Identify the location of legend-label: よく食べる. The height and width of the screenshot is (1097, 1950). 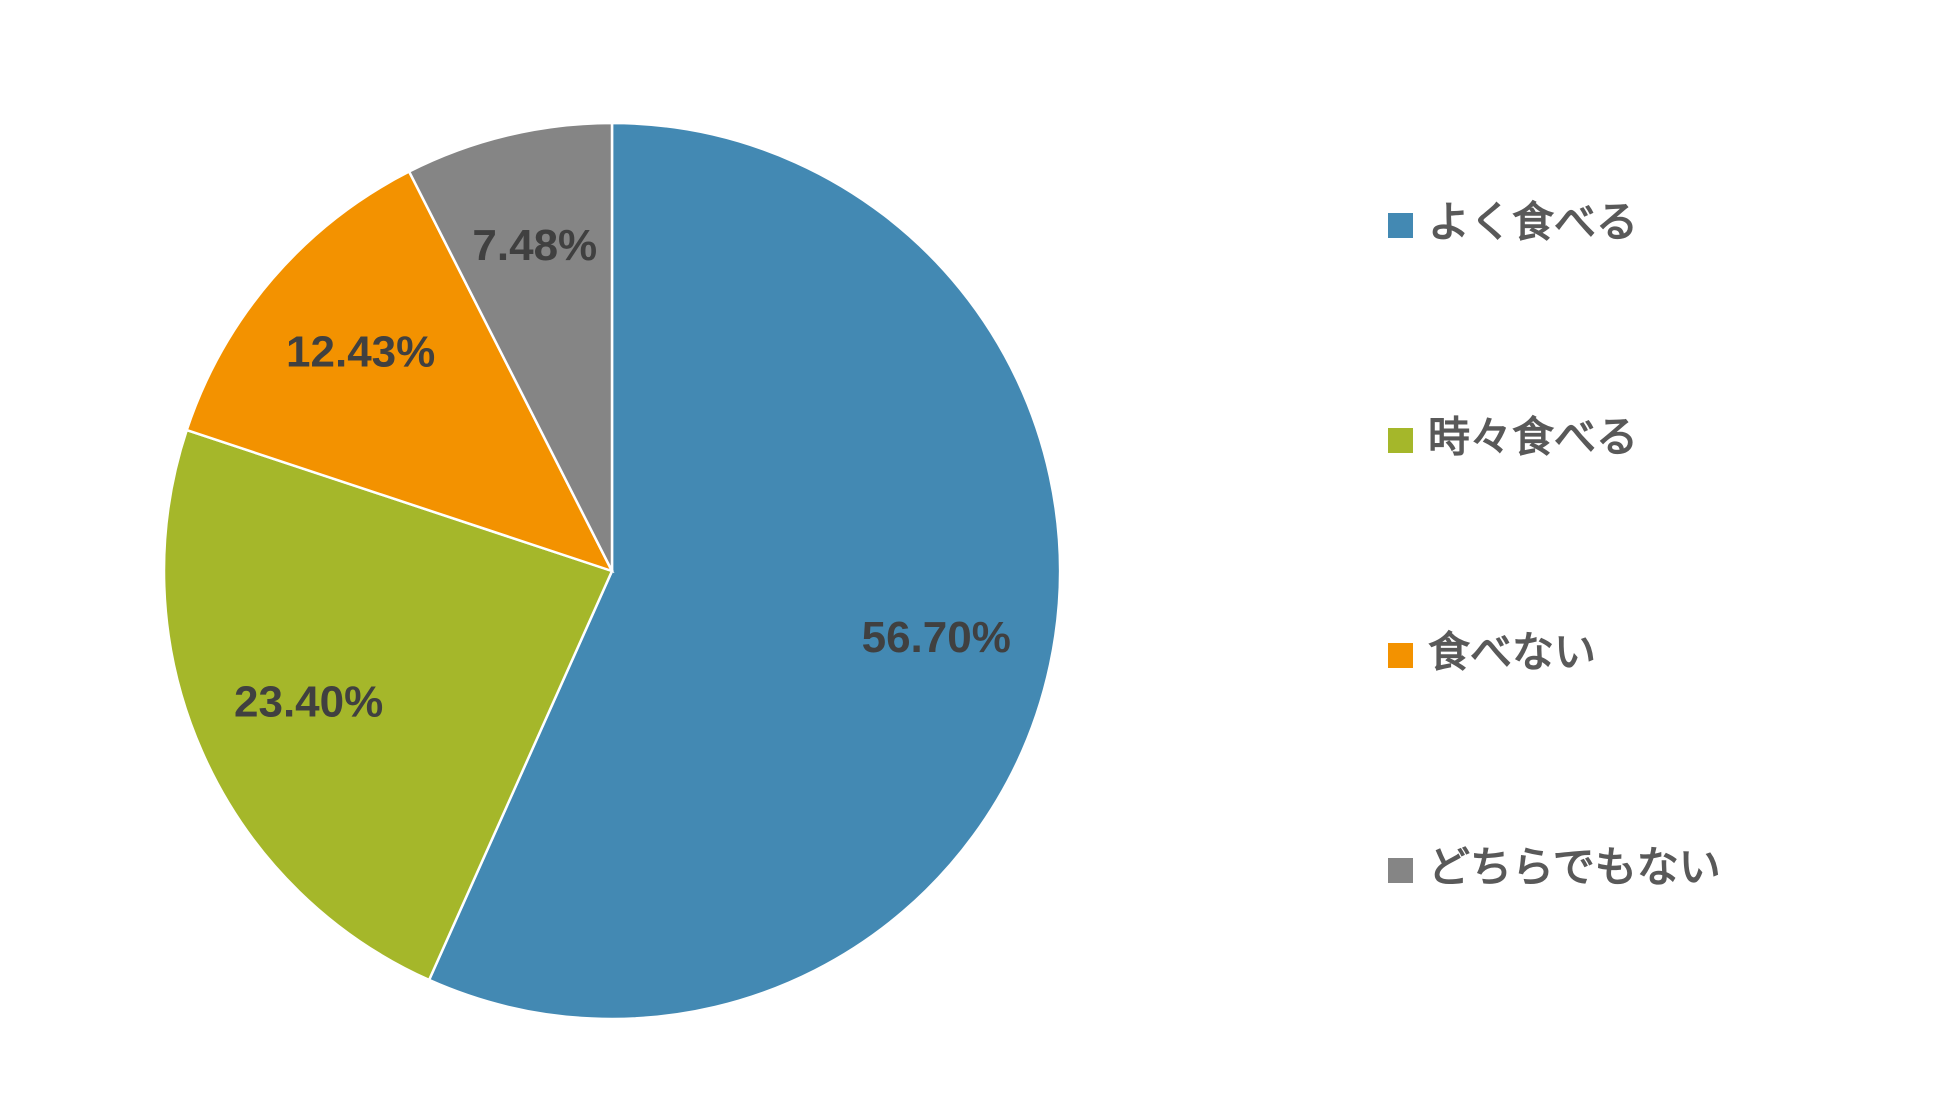
(1533, 222).